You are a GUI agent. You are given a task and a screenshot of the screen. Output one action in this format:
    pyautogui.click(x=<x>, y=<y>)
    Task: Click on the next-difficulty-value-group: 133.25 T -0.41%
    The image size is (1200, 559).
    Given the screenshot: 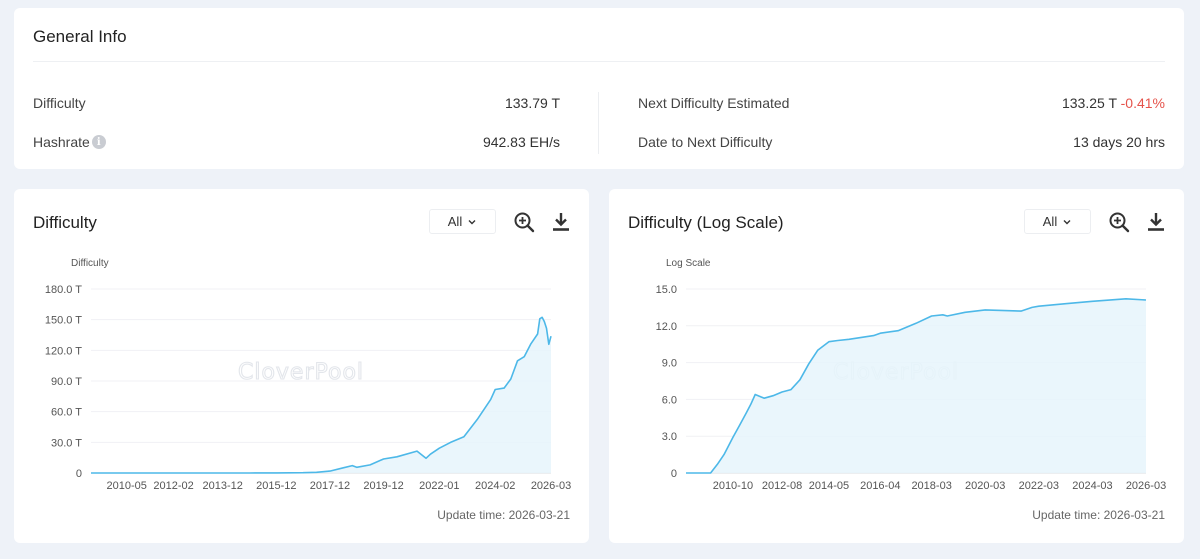 What is the action you would take?
    pyautogui.click(x=1113, y=103)
    